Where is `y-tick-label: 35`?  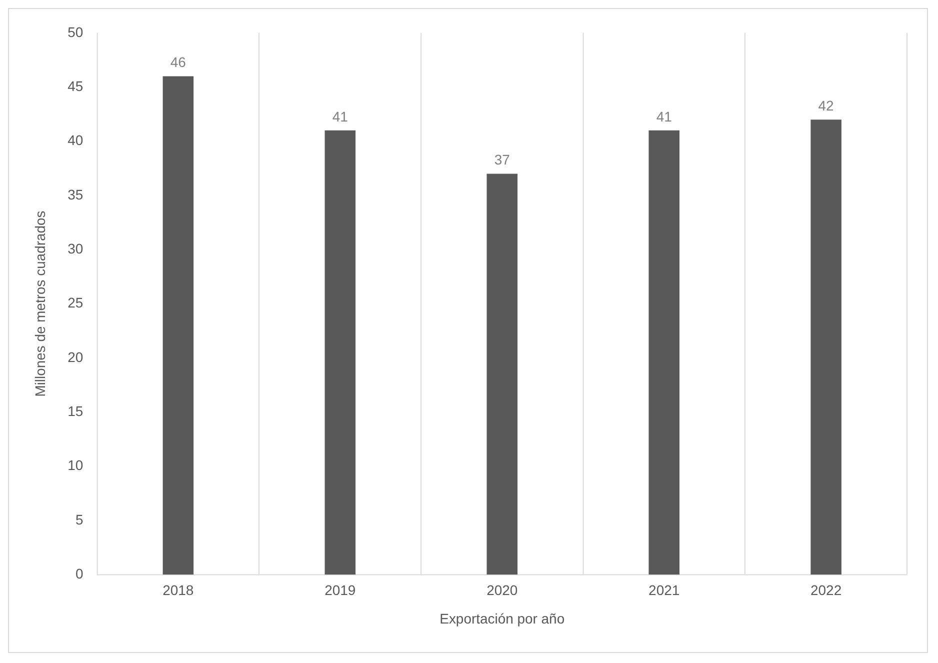
y-tick-label: 35 is located at coordinates (76, 194).